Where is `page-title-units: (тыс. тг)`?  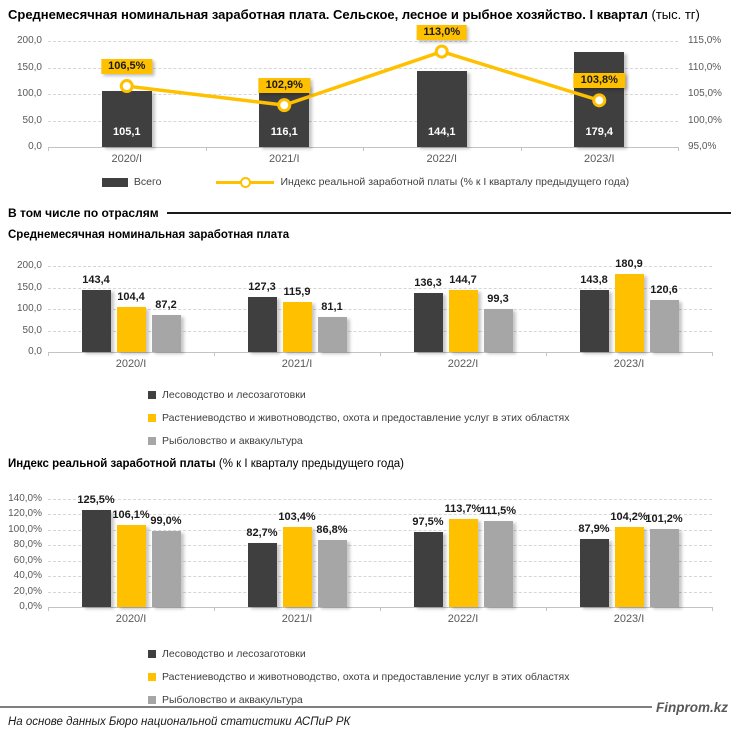 page-title-units: (тыс. тг) is located at coordinates (673, 14).